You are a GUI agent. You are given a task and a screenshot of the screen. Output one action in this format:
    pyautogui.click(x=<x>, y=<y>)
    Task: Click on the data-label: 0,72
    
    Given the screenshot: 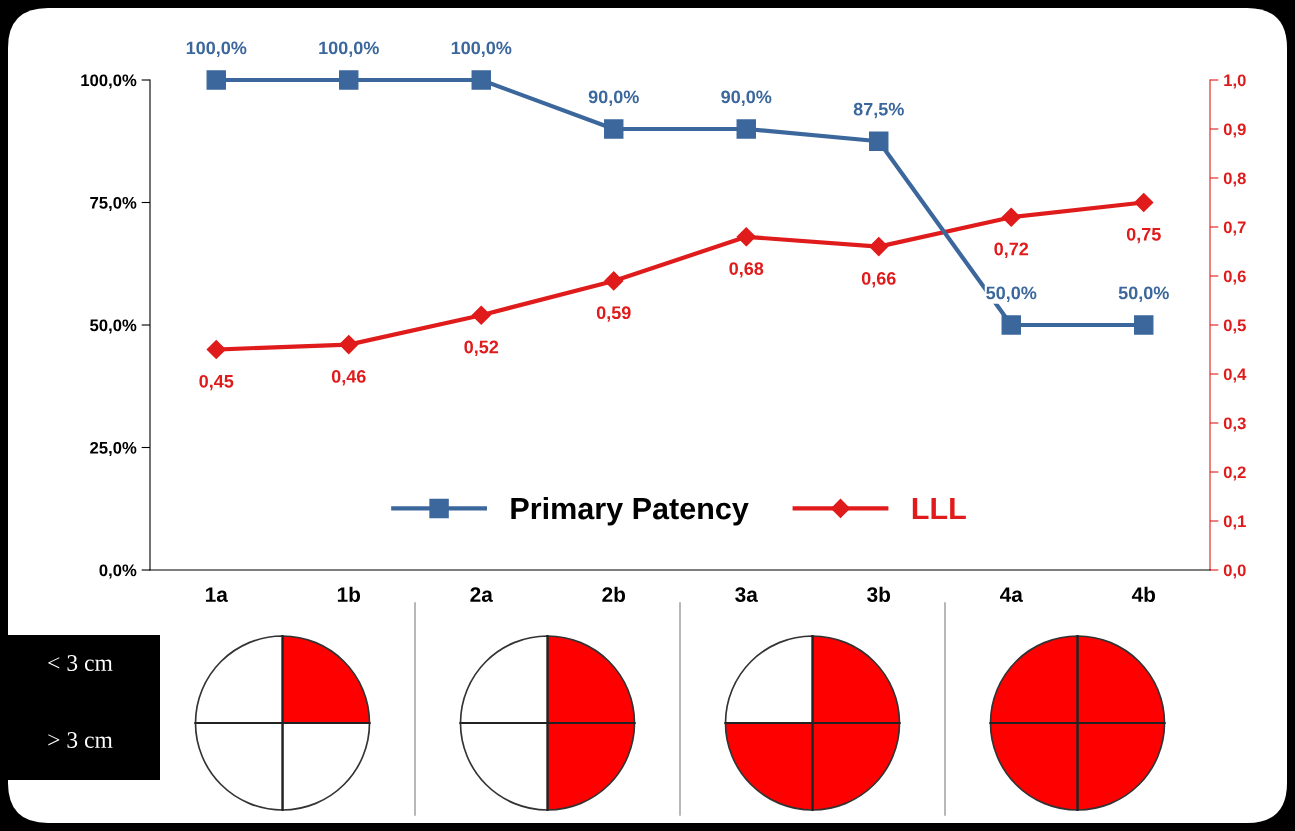 What is the action you would take?
    pyautogui.click(x=1011, y=250)
    